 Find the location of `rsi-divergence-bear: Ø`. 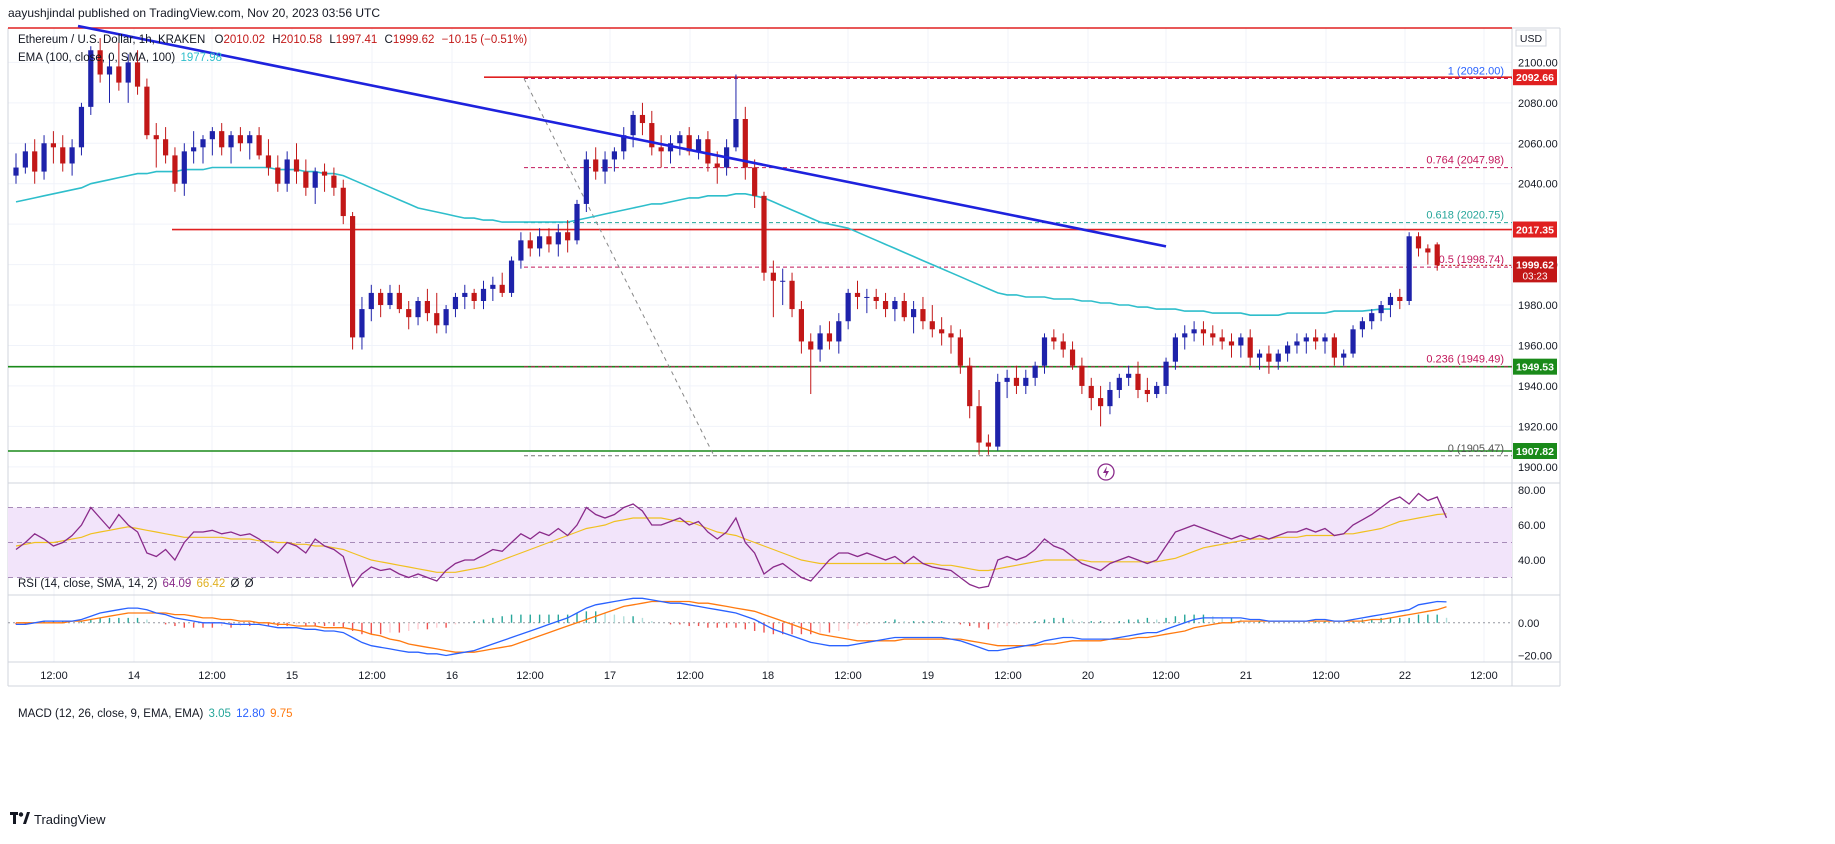

rsi-divergence-bear: Ø is located at coordinates (249, 584).